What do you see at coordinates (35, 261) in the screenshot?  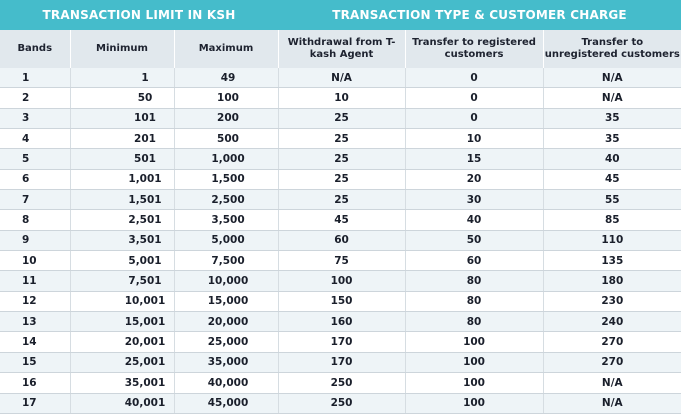 I see `cell-band: 10` at bounding box center [35, 261].